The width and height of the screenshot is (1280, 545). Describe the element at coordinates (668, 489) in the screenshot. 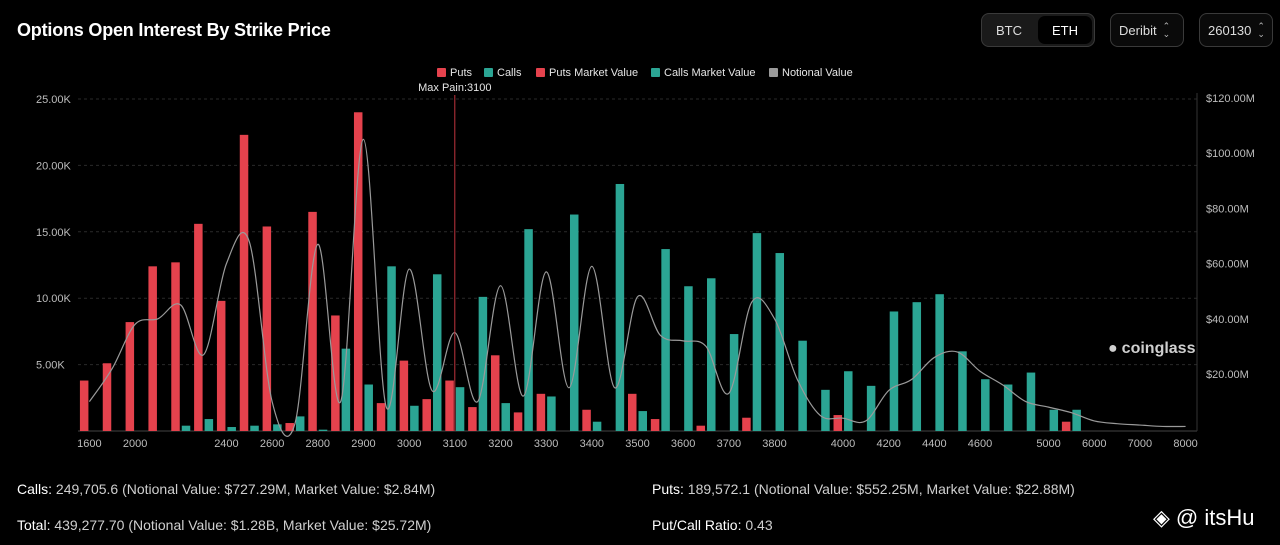

I see `puts-label: Puts:` at that location.